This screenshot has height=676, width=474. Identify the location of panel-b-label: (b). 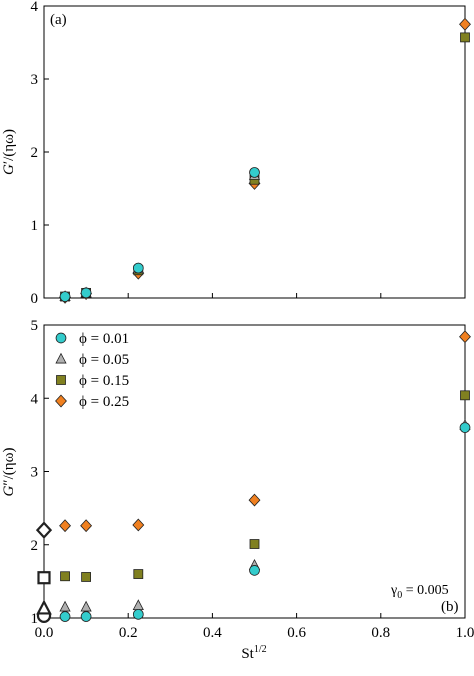
(450, 607).